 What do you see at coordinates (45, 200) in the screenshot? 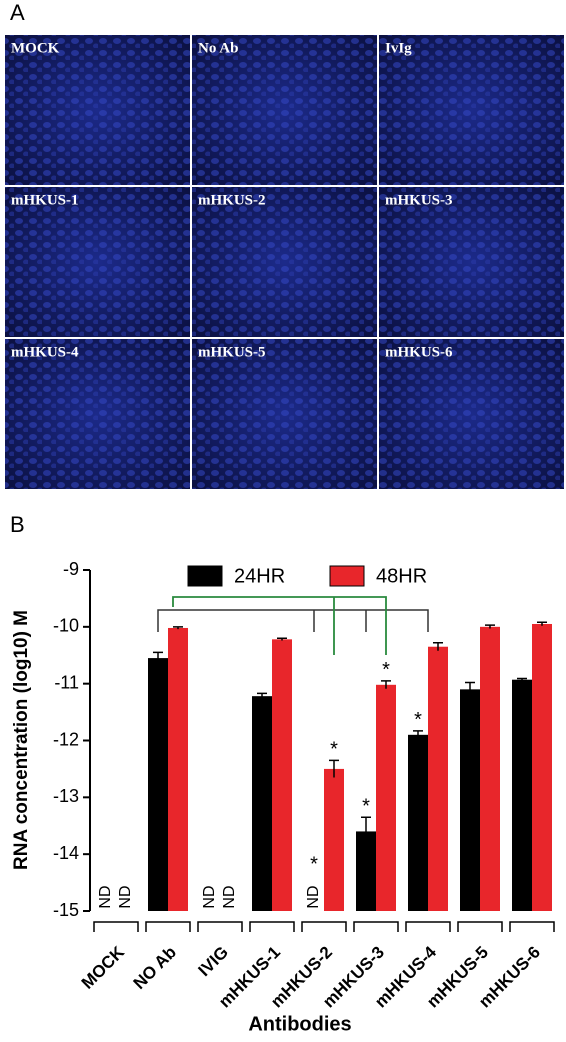
I see `micrograph-label: mHKUS-1` at bounding box center [45, 200].